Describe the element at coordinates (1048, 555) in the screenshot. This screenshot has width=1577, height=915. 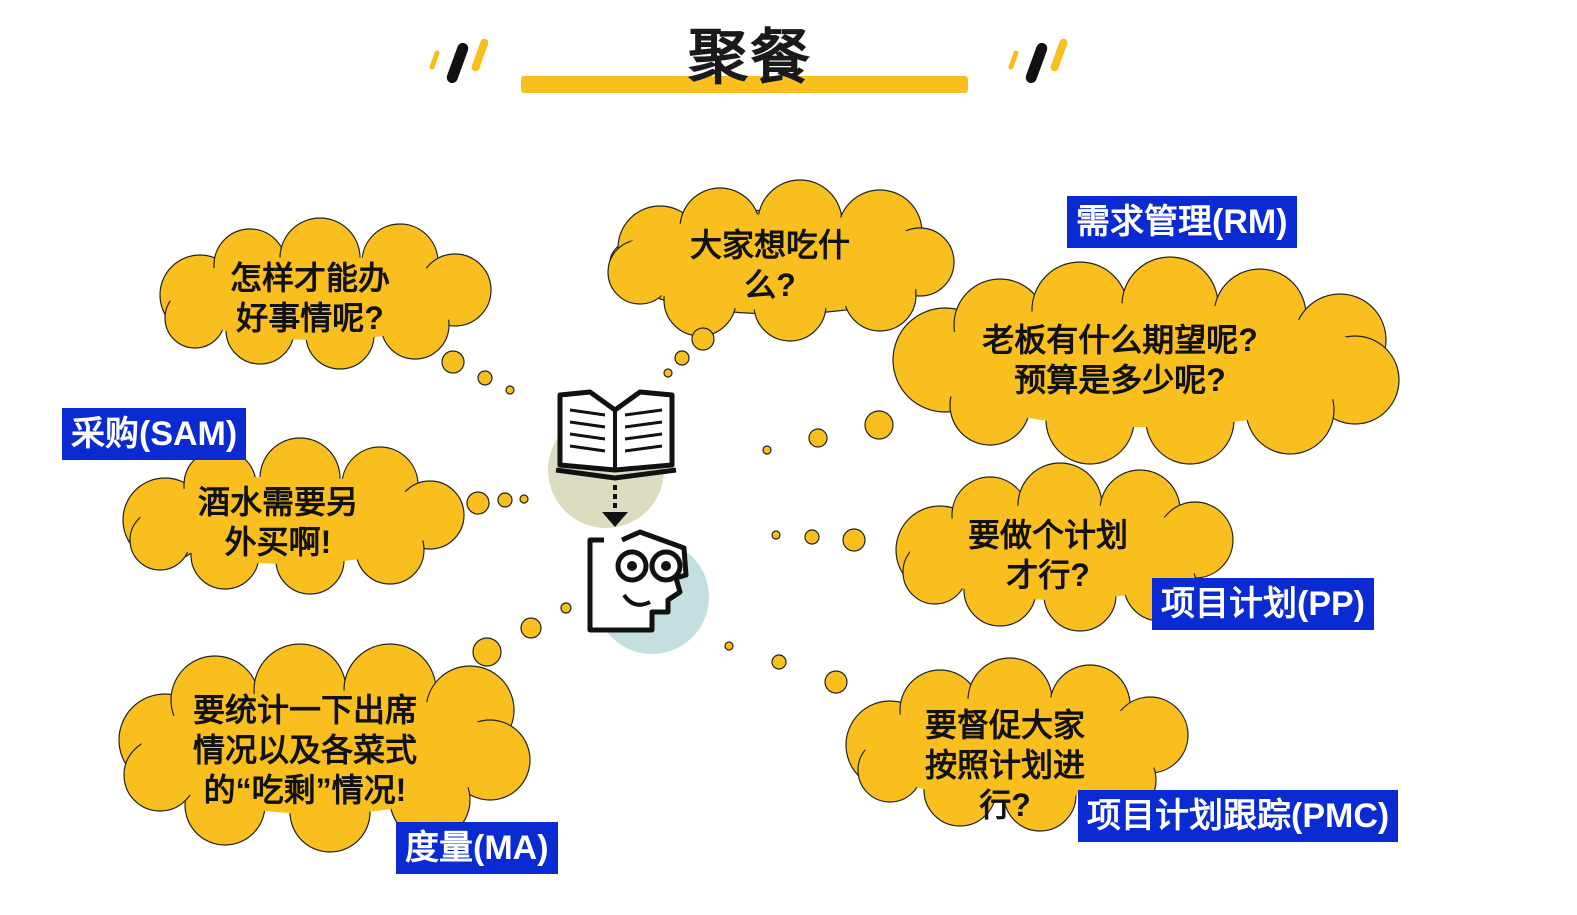
I see `bubble-middle-right-text: 要做个计划 才行?` at that location.